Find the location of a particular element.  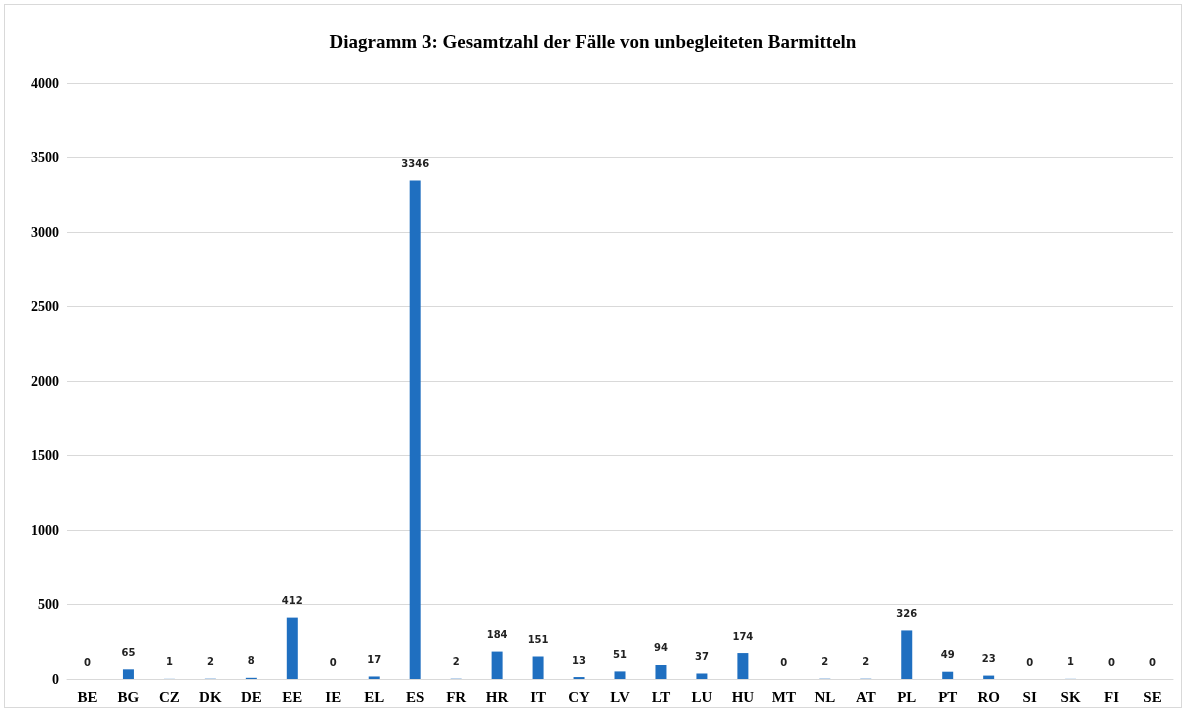

x-tick-label: BE is located at coordinates (87, 696).